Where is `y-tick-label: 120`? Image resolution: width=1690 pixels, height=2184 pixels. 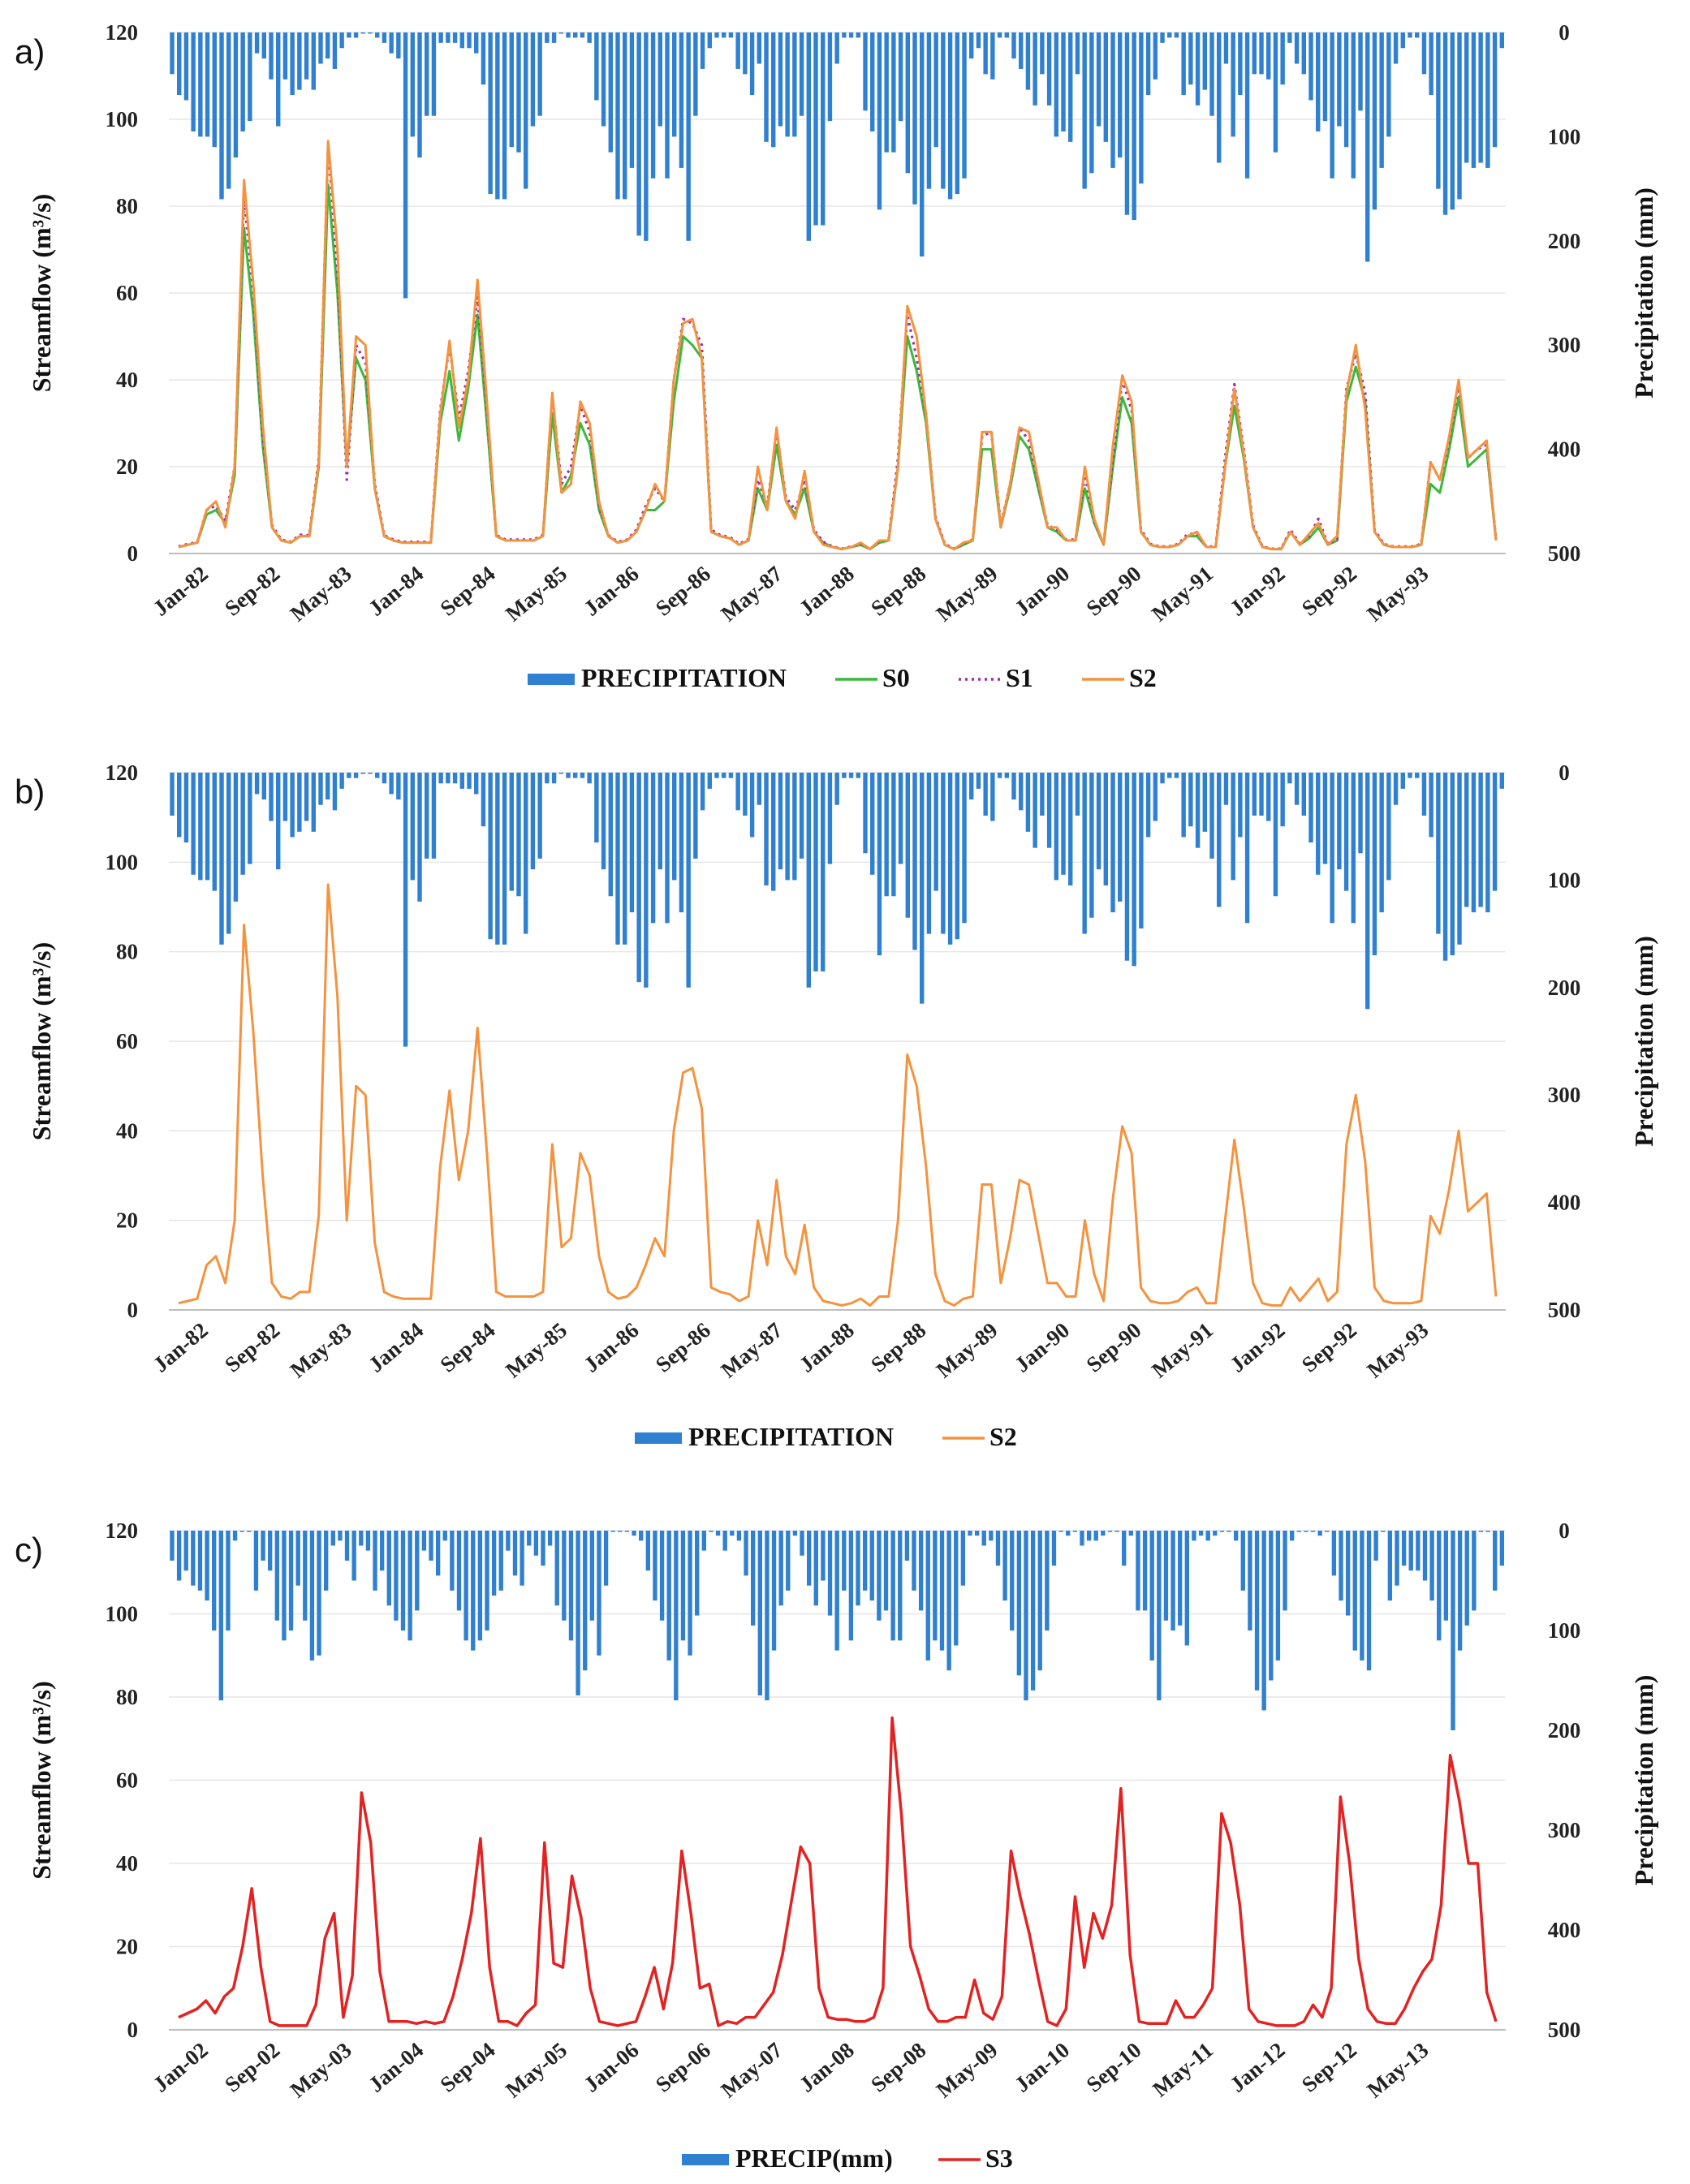
y-tick-label: 120 is located at coordinates (123, 33).